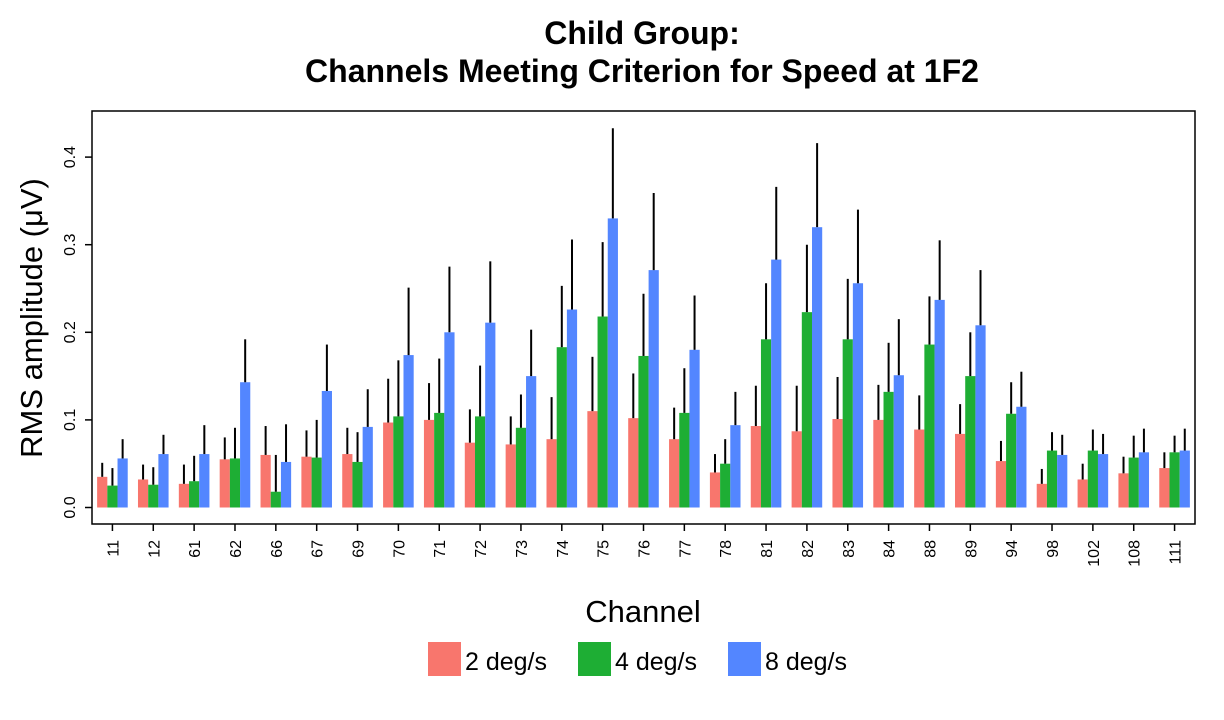 This screenshot has width=1224, height=720. I want to click on x-tick-label: 71, so click(440, 549).